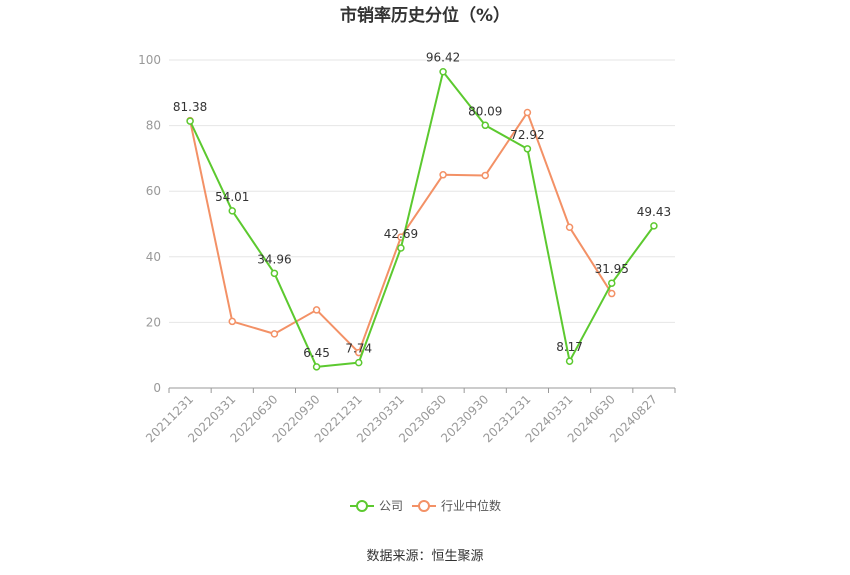 The image size is (850, 575). I want to click on legend-label: 公司, so click(391, 506).